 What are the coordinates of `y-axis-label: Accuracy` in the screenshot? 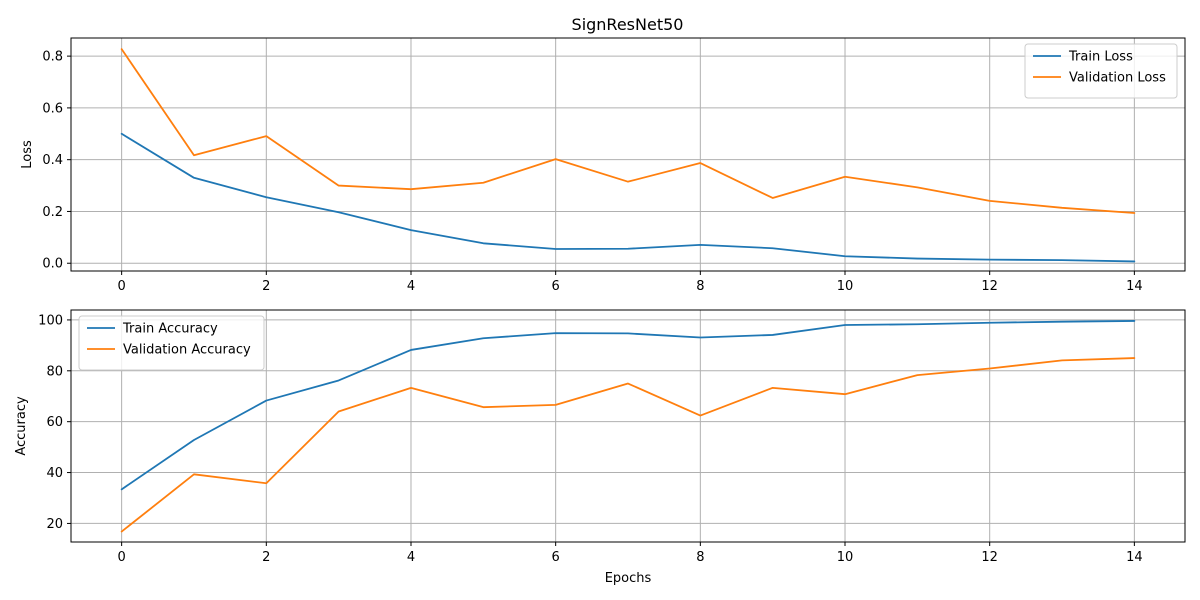 It's located at (21, 426).